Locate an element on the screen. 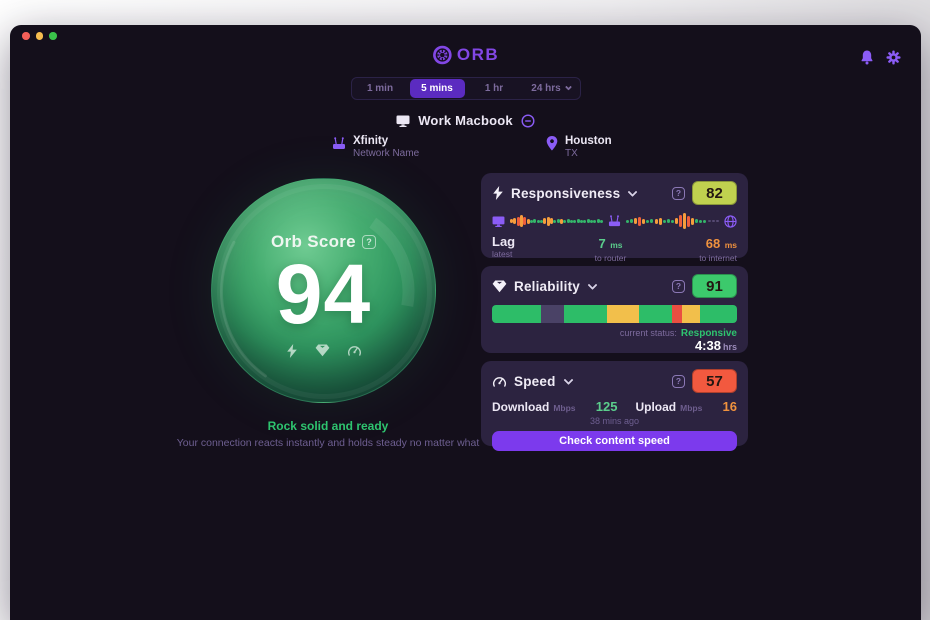 Image resolution: width=930 pixels, height=620 pixels. check-content-speed-button: Check content speed is located at coordinates (614, 441).